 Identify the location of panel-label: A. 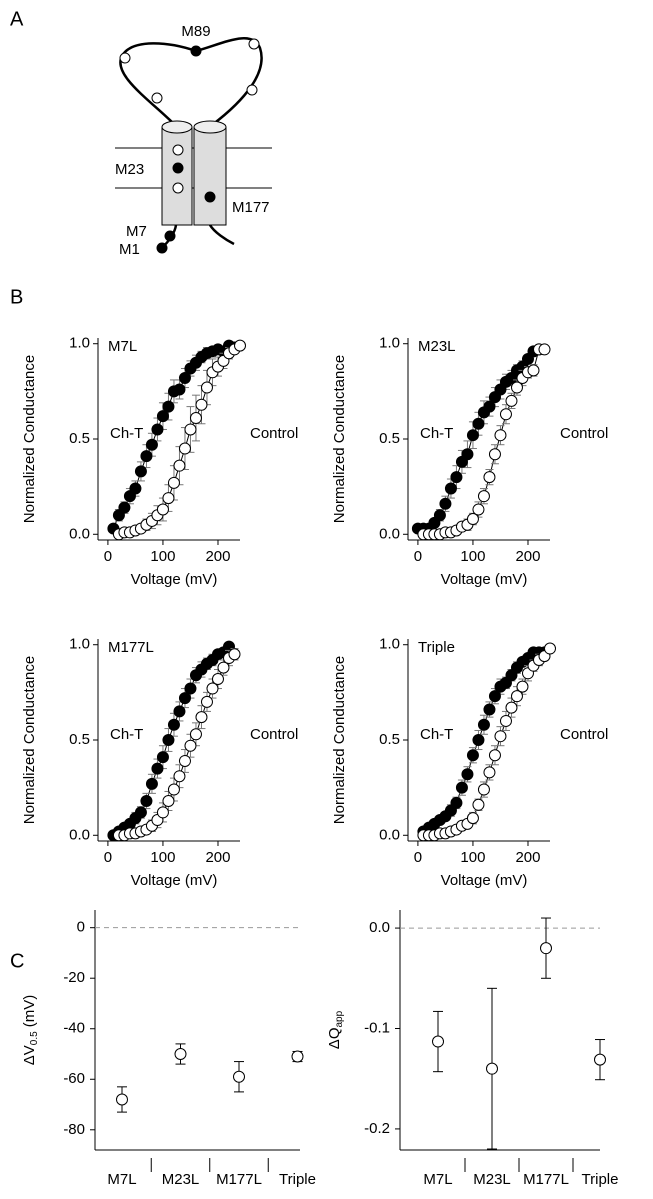
(17, 19).